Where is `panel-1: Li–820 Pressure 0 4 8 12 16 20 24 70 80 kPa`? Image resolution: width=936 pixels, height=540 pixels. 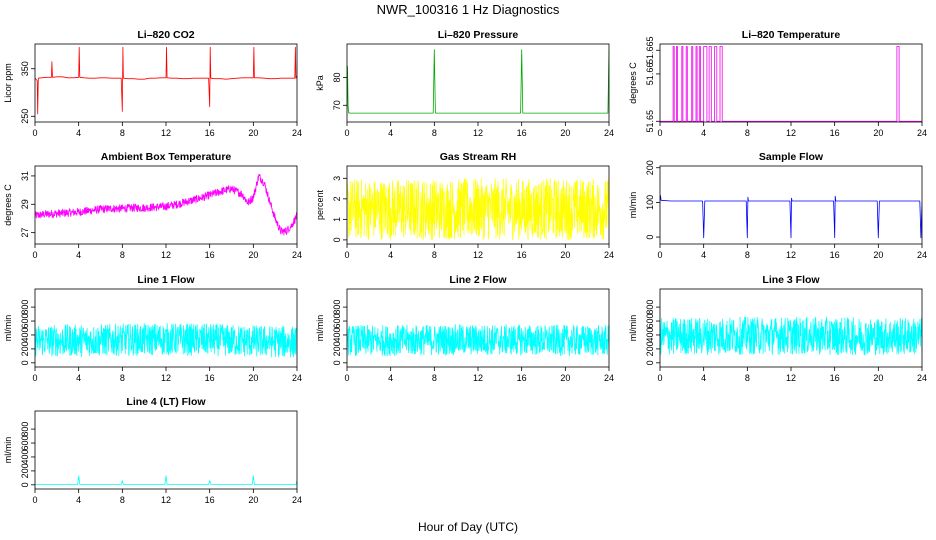 panel-1: Li–820 Pressure 0 4 8 12 16 20 24 70 80 kPa is located at coordinates (464, 83).